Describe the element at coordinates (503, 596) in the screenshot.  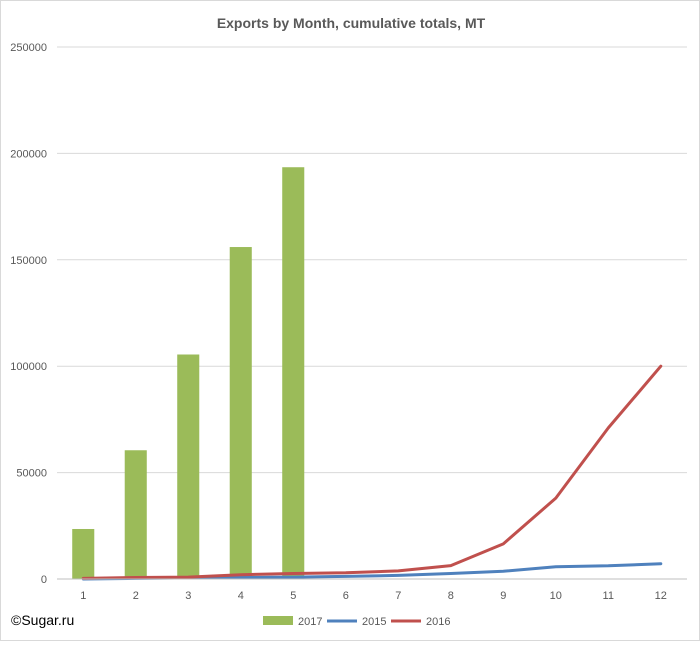
I see `x-tick-label: 9` at that location.